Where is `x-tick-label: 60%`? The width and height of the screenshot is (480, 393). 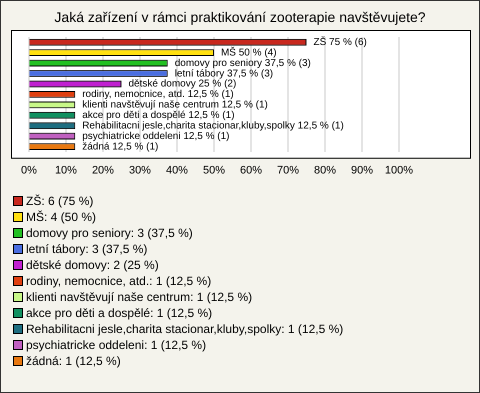 x-tick-label: 60% is located at coordinates (251, 170).